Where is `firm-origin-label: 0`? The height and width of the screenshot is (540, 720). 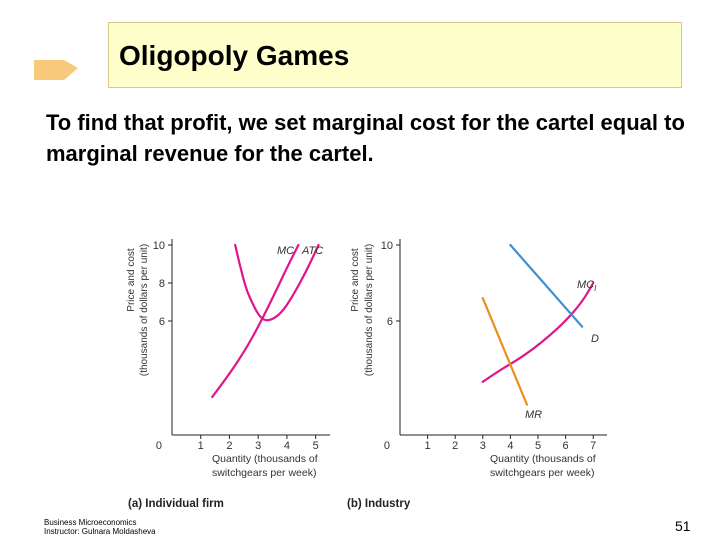 firm-origin-label: 0 is located at coordinates (159, 446).